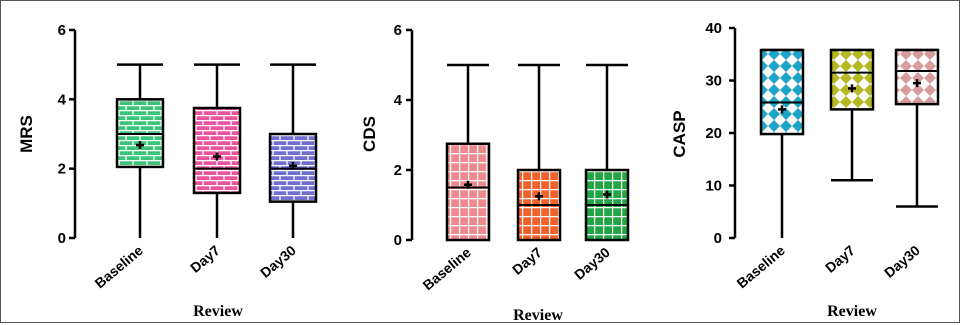 The height and width of the screenshot is (325, 962). Describe the element at coordinates (679, 133) in the screenshot. I see `y-axis-label: CASP` at that location.